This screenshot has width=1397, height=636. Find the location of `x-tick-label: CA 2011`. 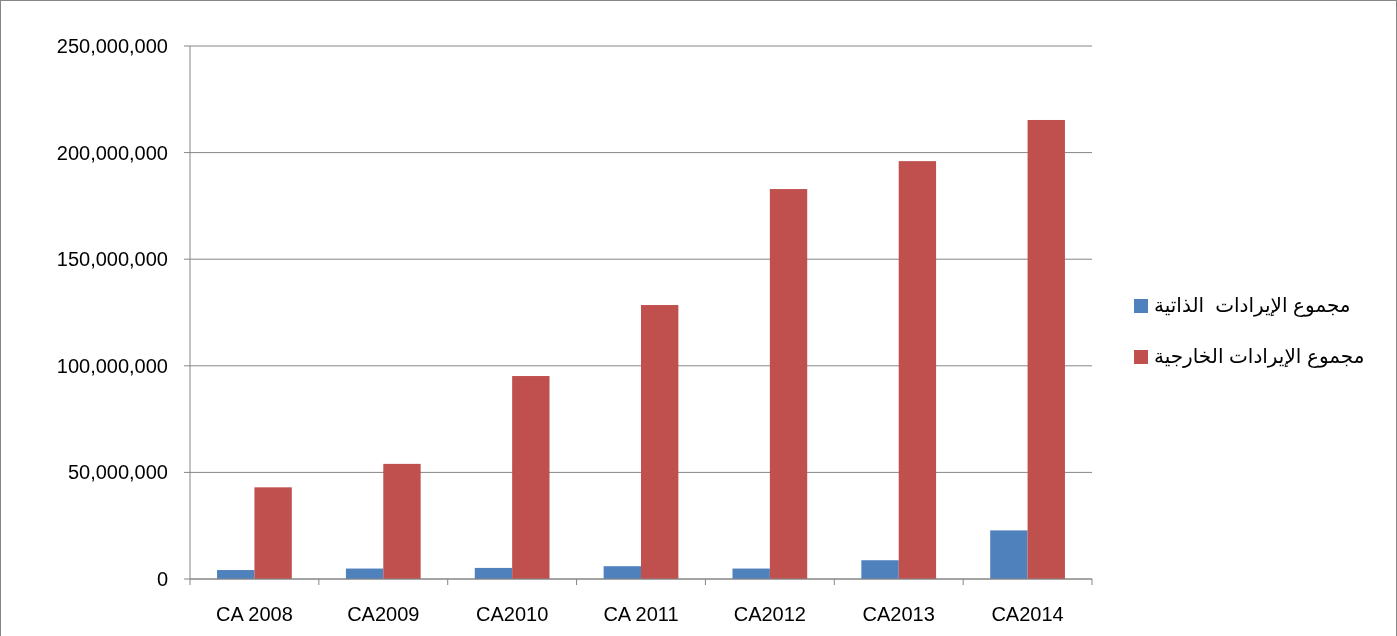

x-tick-label: CA 2011 is located at coordinates (641, 614).